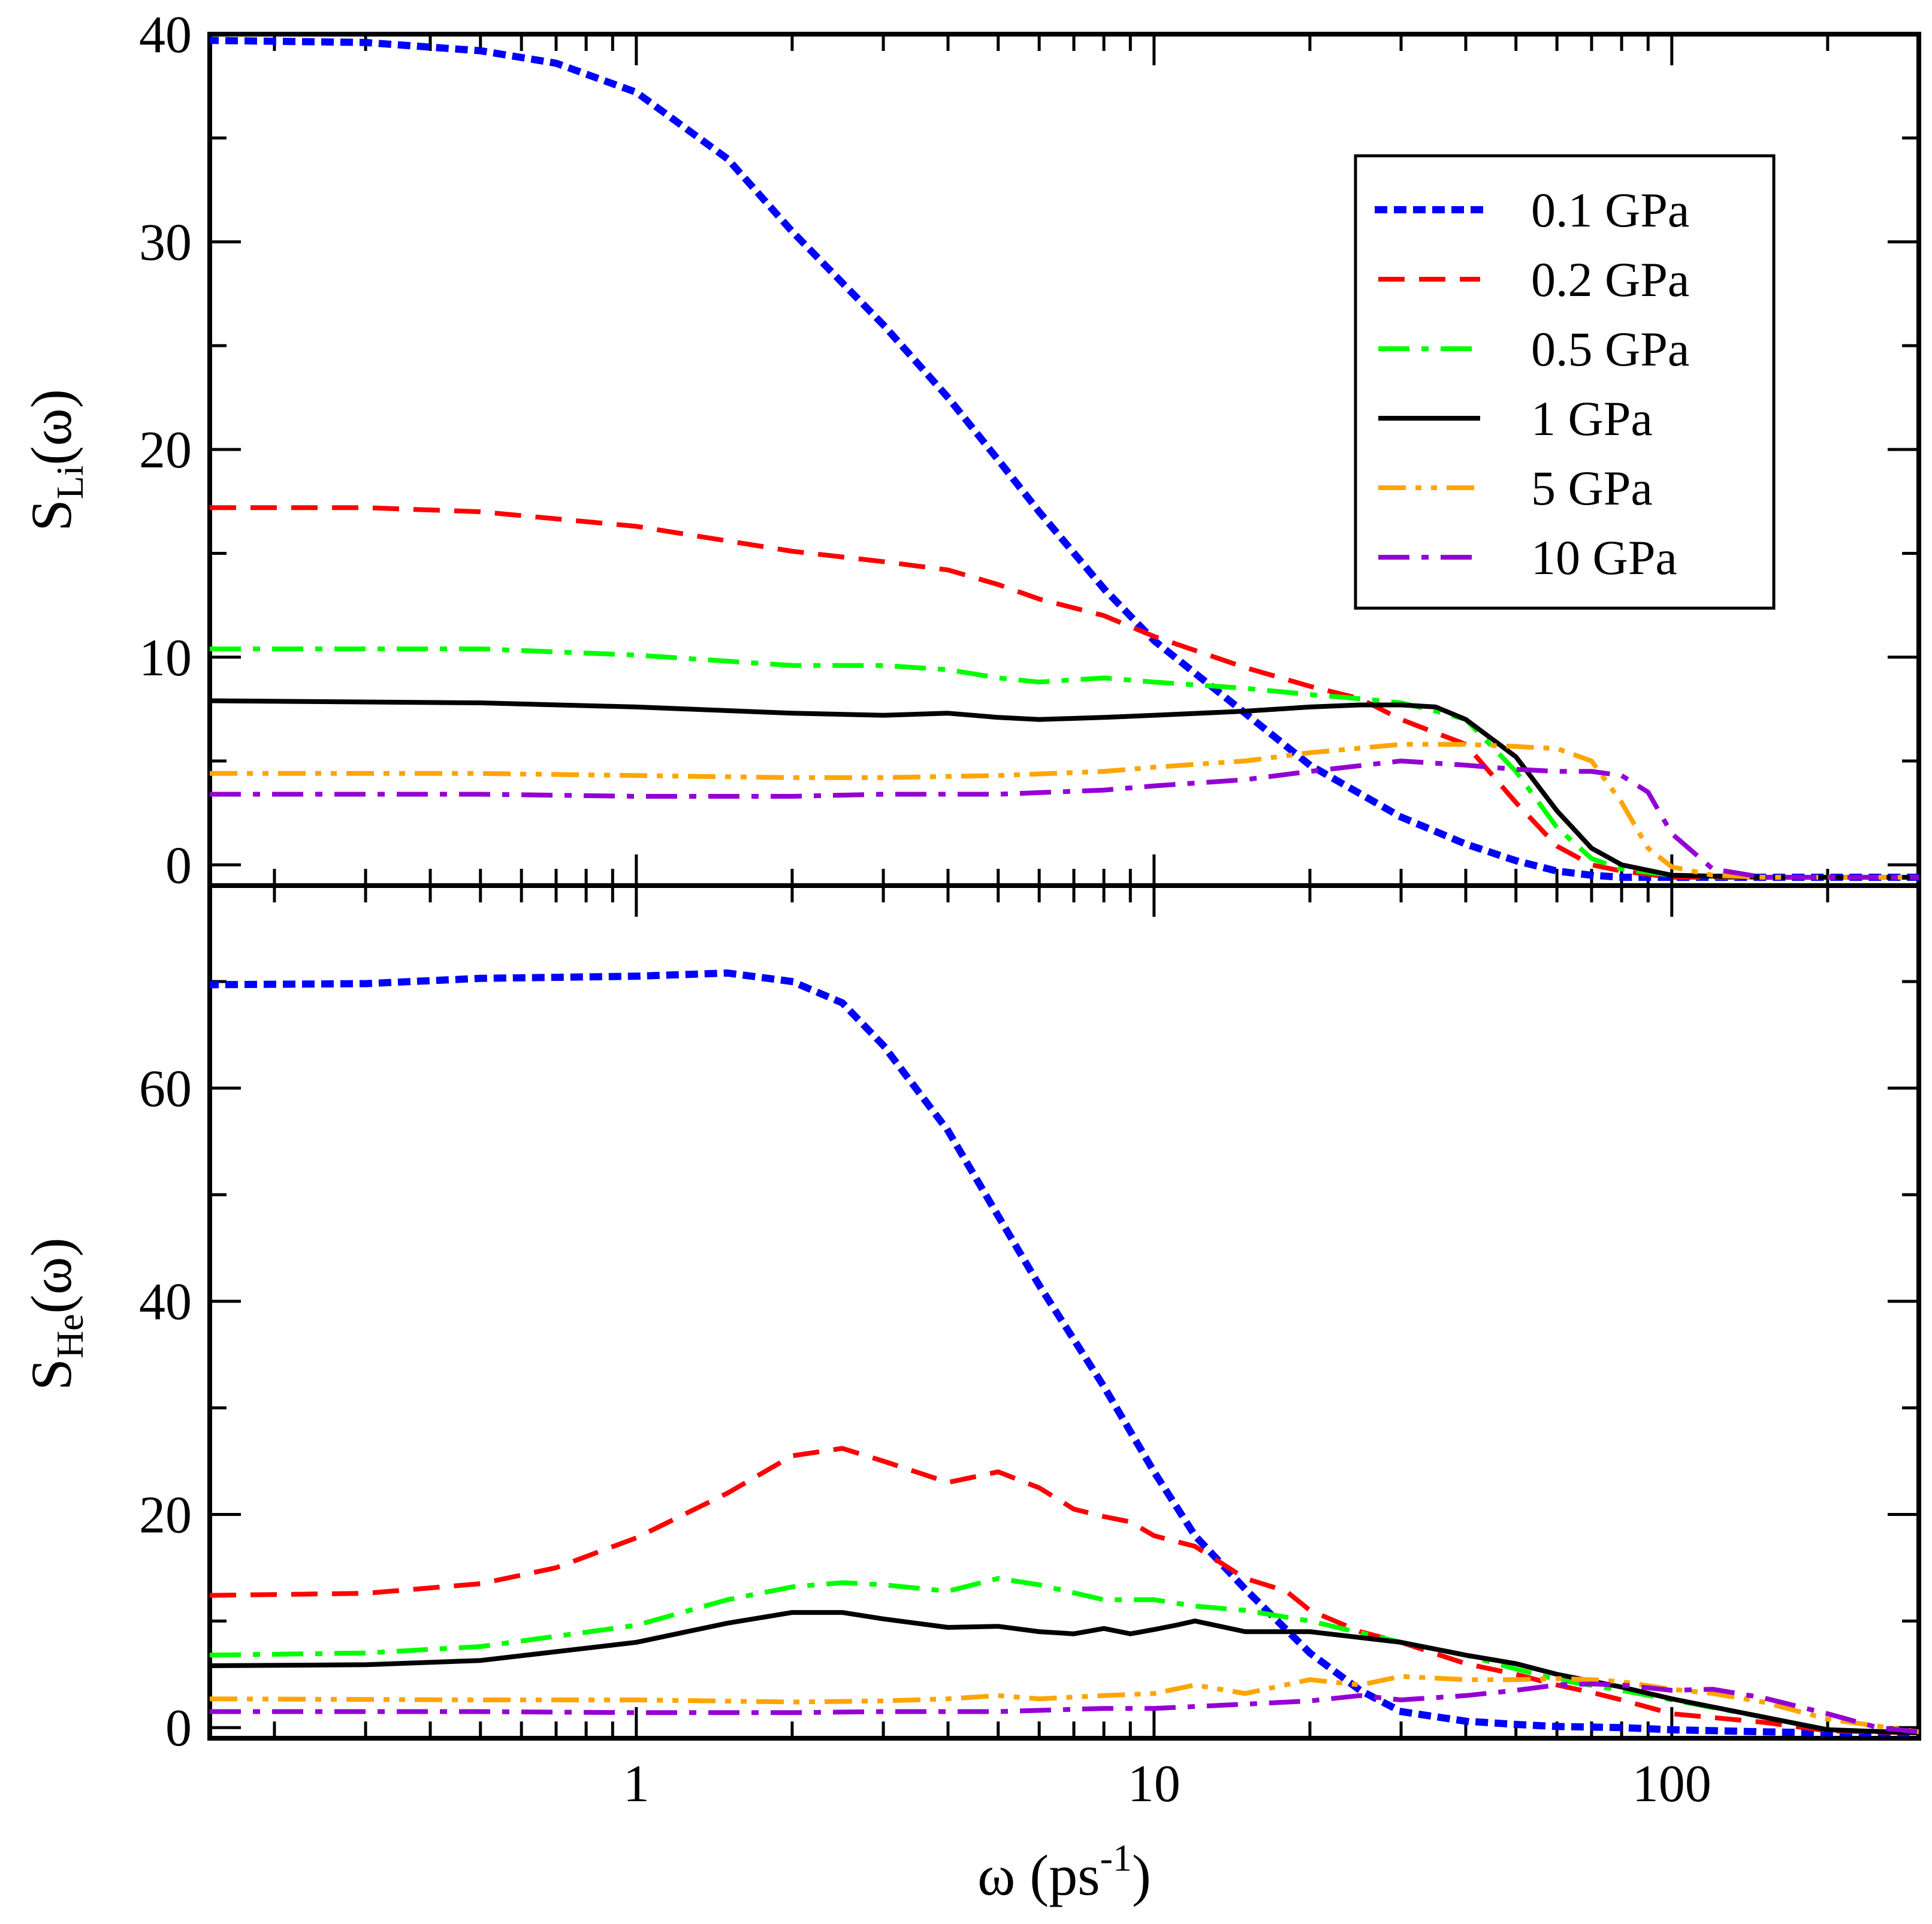  What do you see at coordinates (165, 1302) in the screenshot?
I see `bottom-ytick-label: 40` at bounding box center [165, 1302].